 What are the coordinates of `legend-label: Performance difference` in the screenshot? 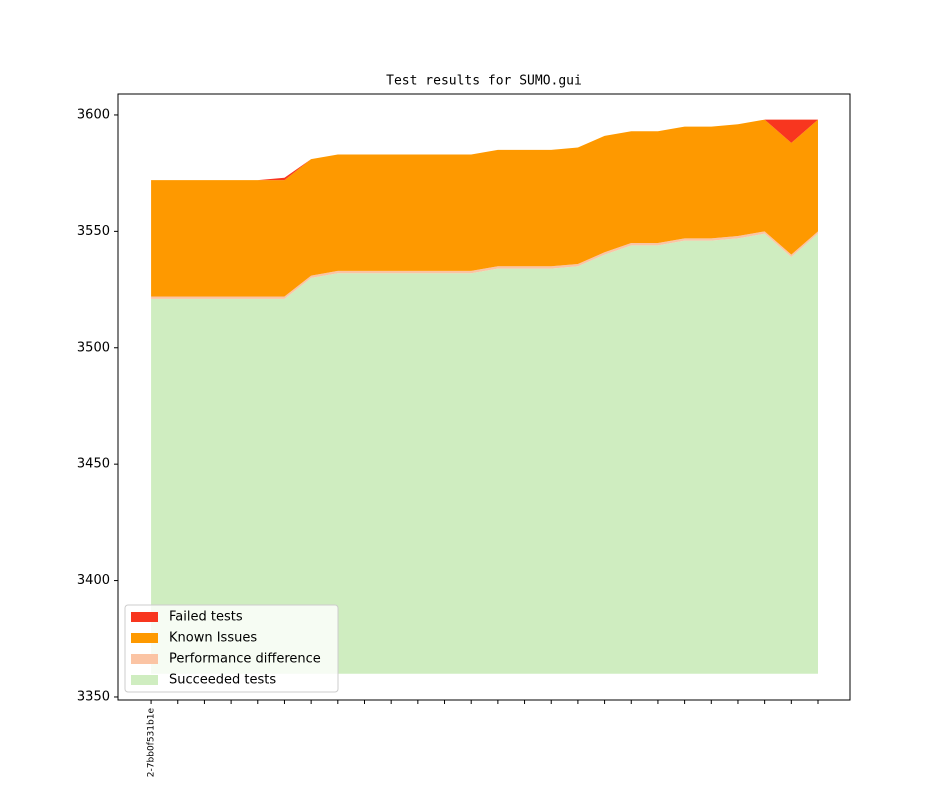 It's located at (245, 659).